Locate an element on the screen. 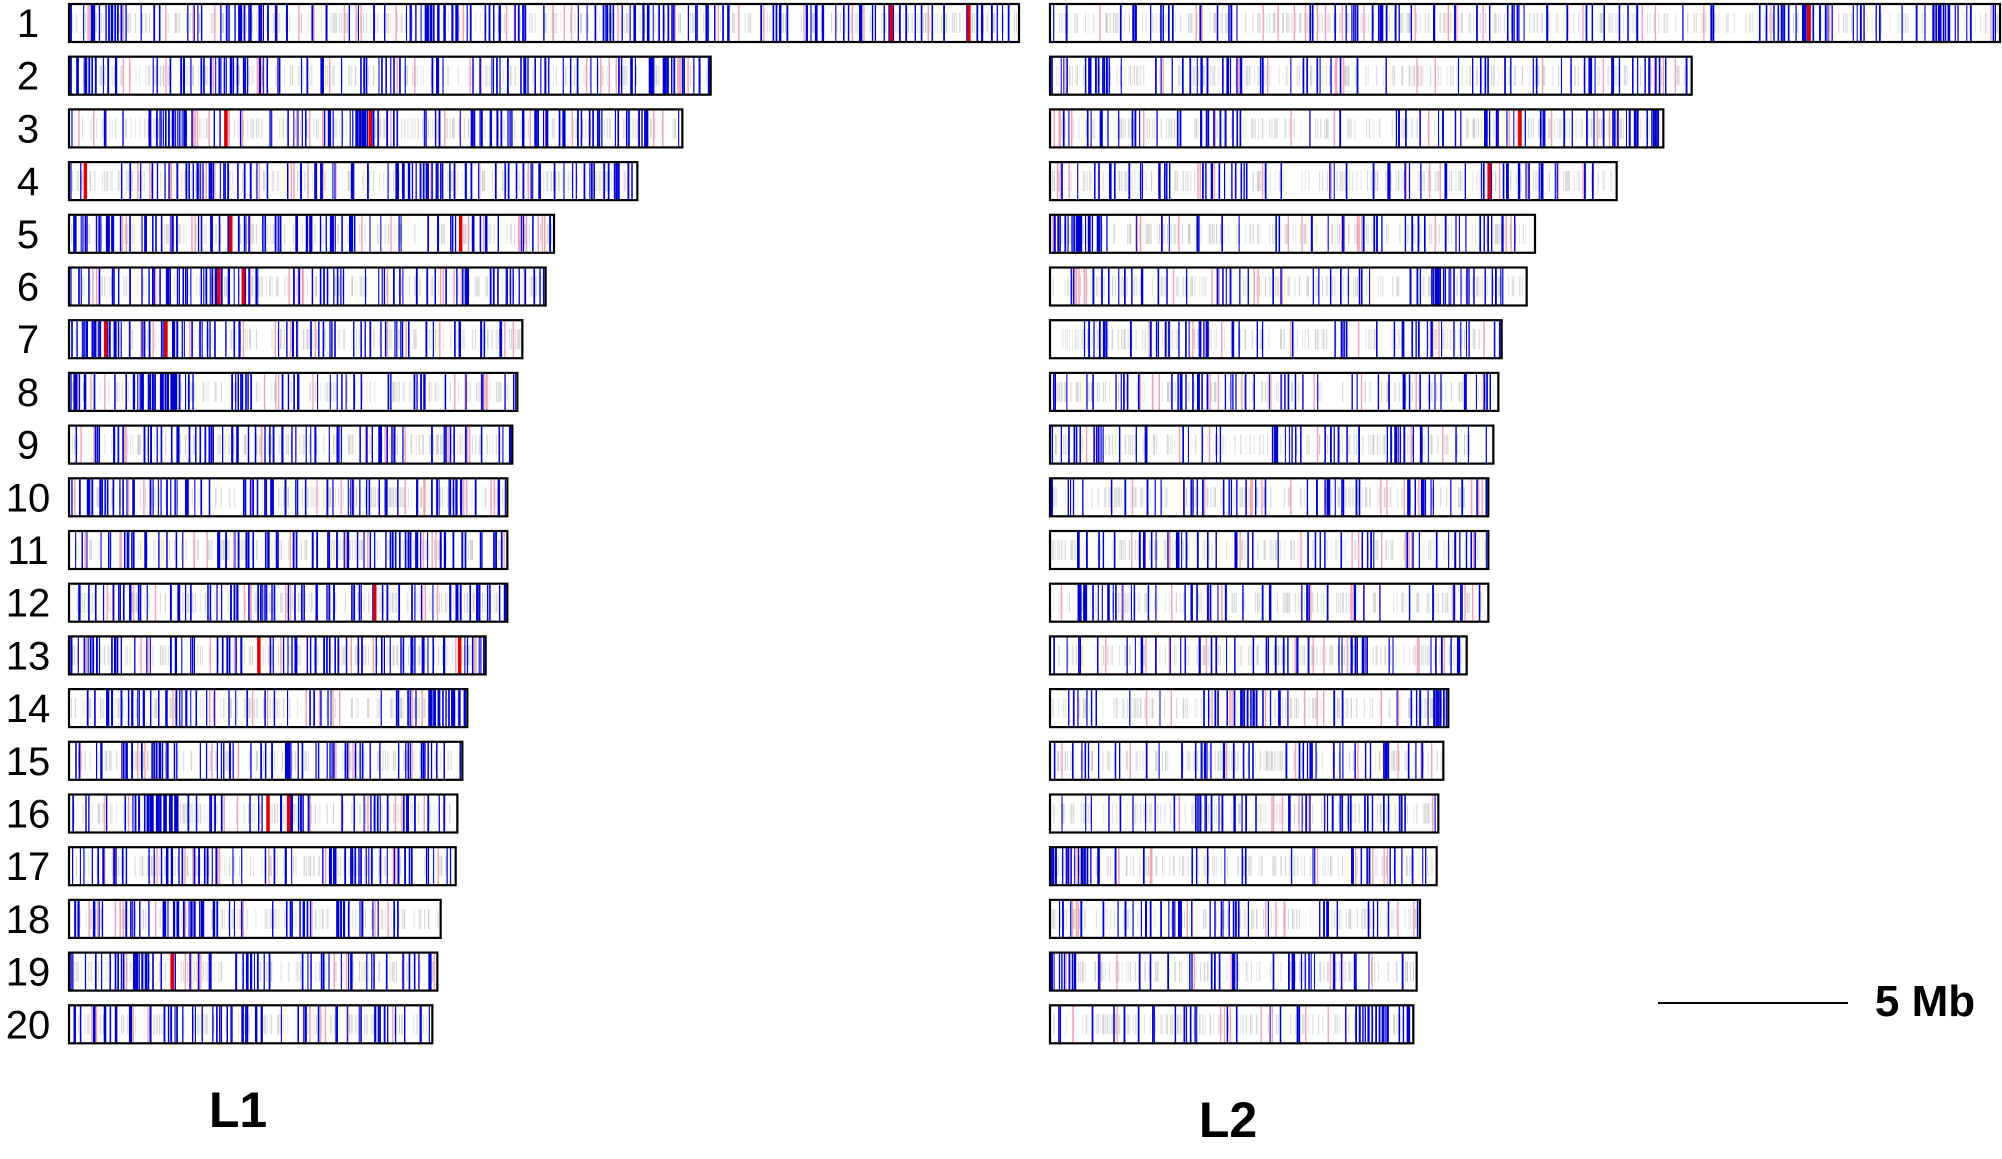 This screenshot has height=1159, width=2002. chromosome-20-l1: 20 is located at coordinates (220, 1025).